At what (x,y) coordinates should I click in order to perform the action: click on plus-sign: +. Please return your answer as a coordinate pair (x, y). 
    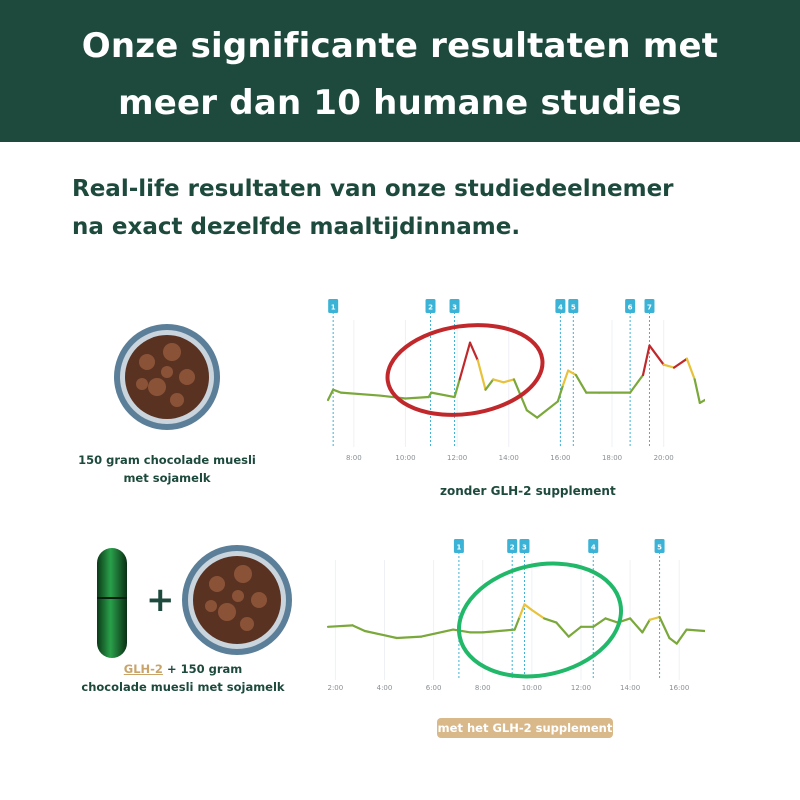
    Looking at the image, I should click on (160, 600).